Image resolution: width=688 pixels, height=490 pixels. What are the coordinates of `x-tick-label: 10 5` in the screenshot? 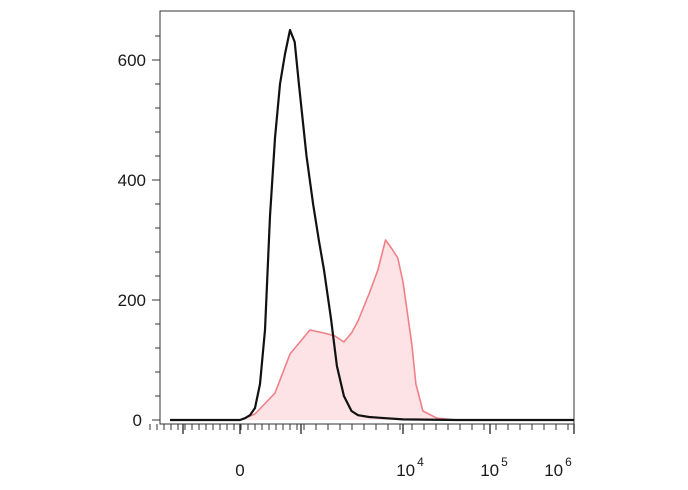 It's located at (494, 467).